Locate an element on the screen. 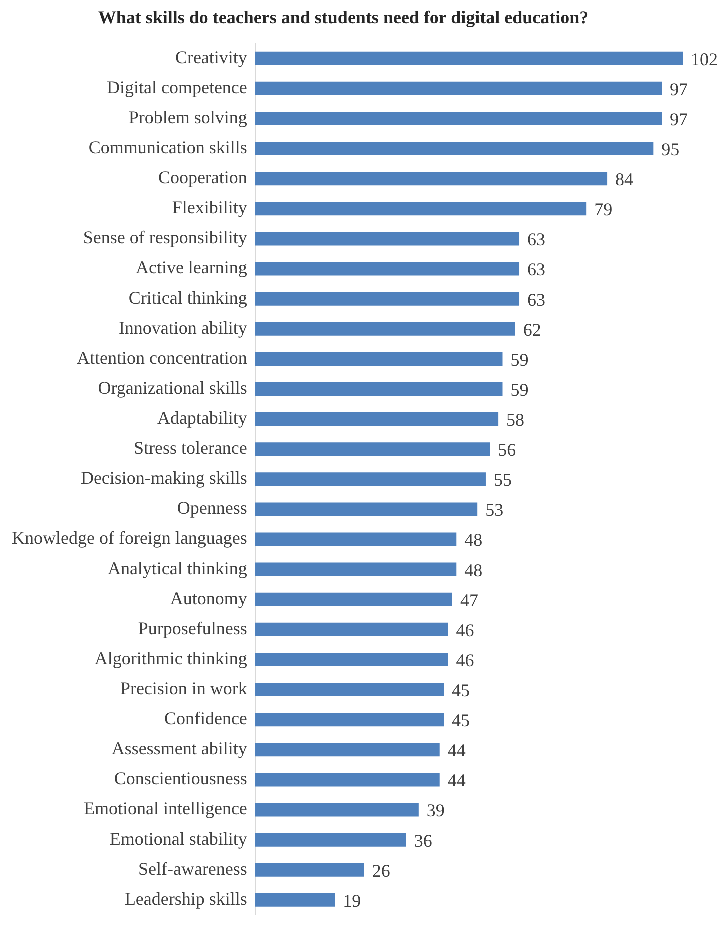  y-tick-label: Flexibility is located at coordinates (210, 208).